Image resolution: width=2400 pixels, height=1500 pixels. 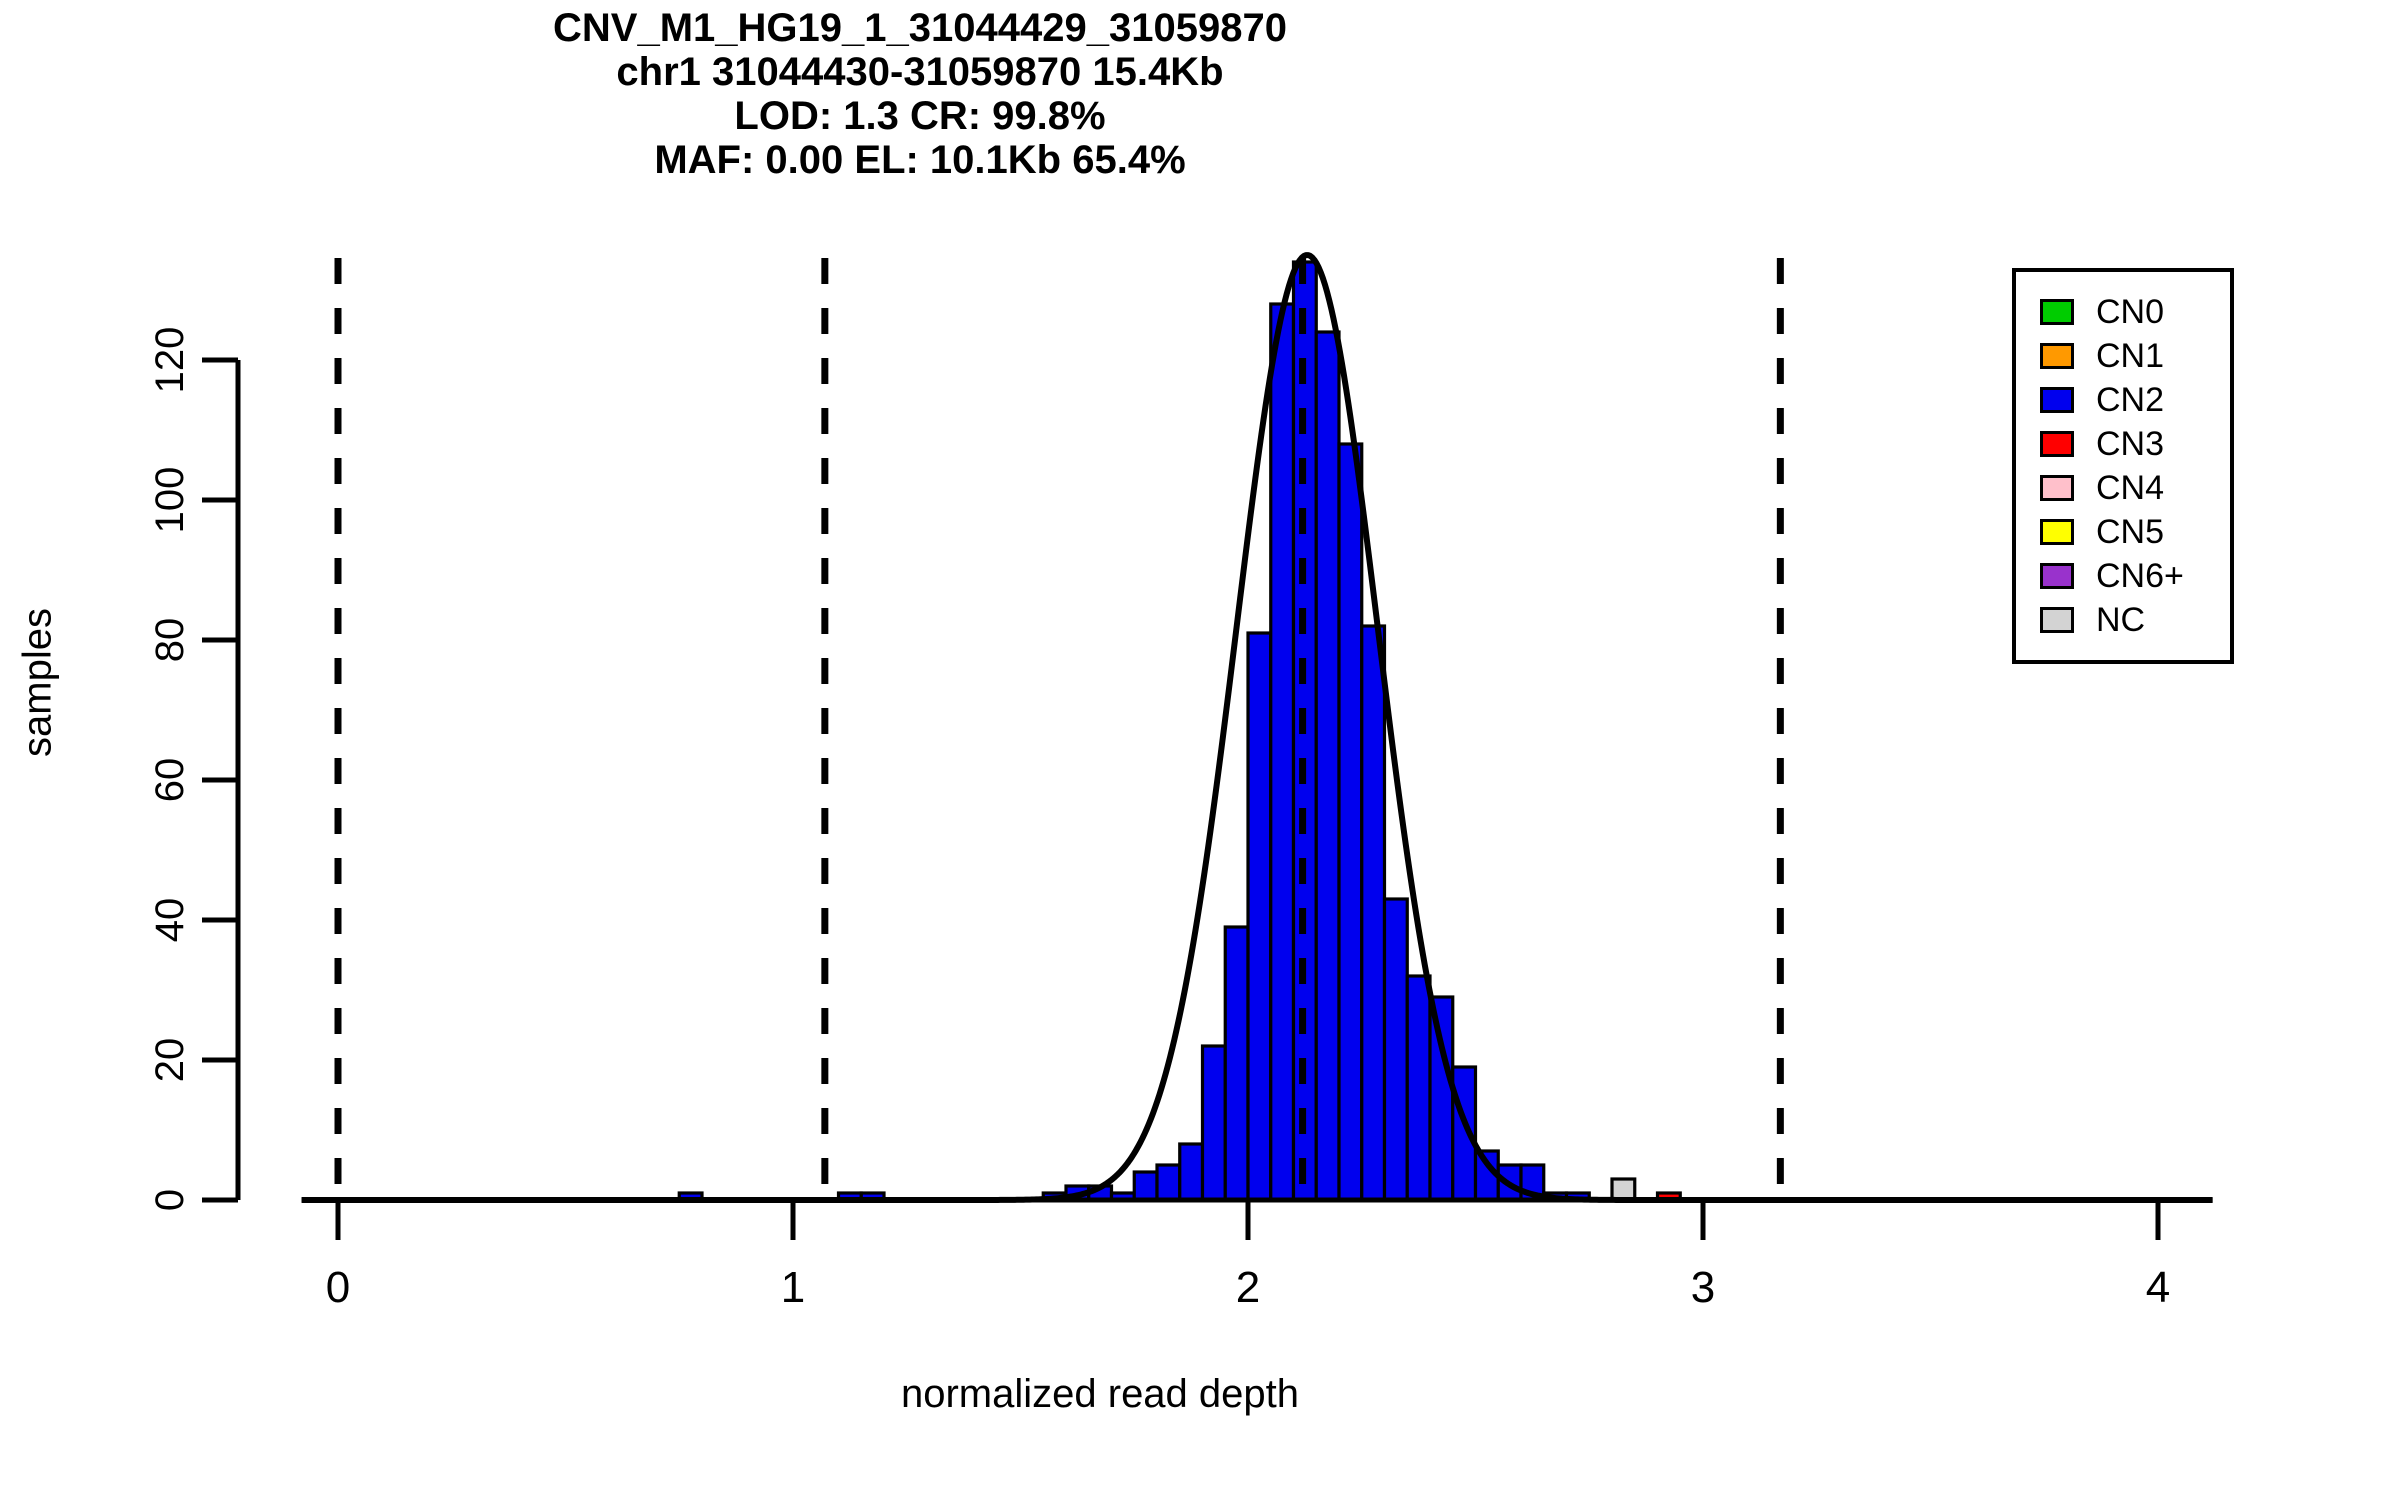 I want to click on title-line-4: MAF: 0.00 EL: 10.1Kb 65.4%, so click(x=920, y=160).